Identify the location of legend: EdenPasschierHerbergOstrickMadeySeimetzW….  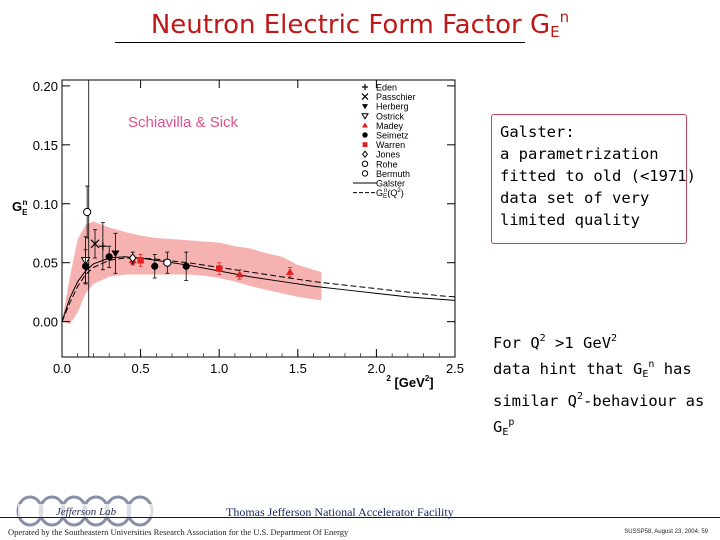
(384, 141).